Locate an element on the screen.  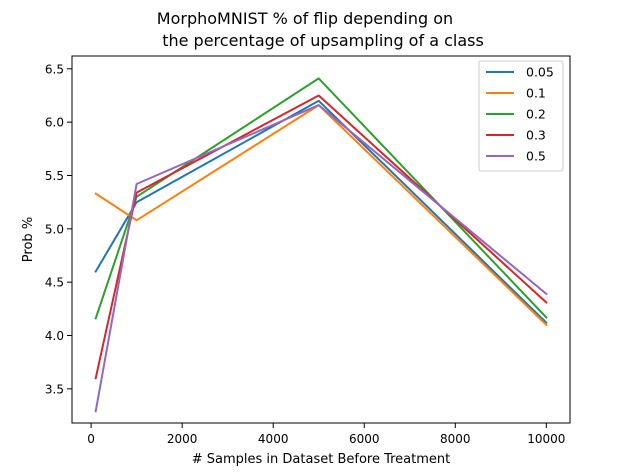
y-tick-label: 4.0 is located at coordinates (54, 336).